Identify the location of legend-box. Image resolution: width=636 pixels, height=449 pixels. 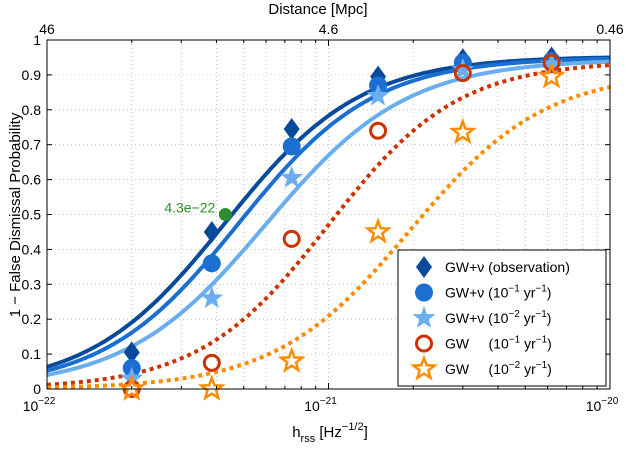
(502, 318).